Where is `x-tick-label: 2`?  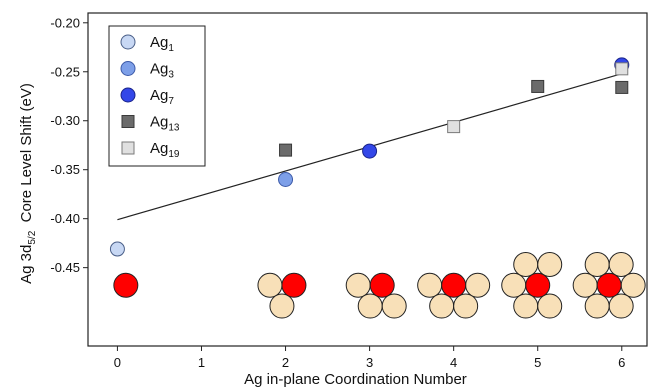
x-tick-label: 2 is located at coordinates (285, 362).